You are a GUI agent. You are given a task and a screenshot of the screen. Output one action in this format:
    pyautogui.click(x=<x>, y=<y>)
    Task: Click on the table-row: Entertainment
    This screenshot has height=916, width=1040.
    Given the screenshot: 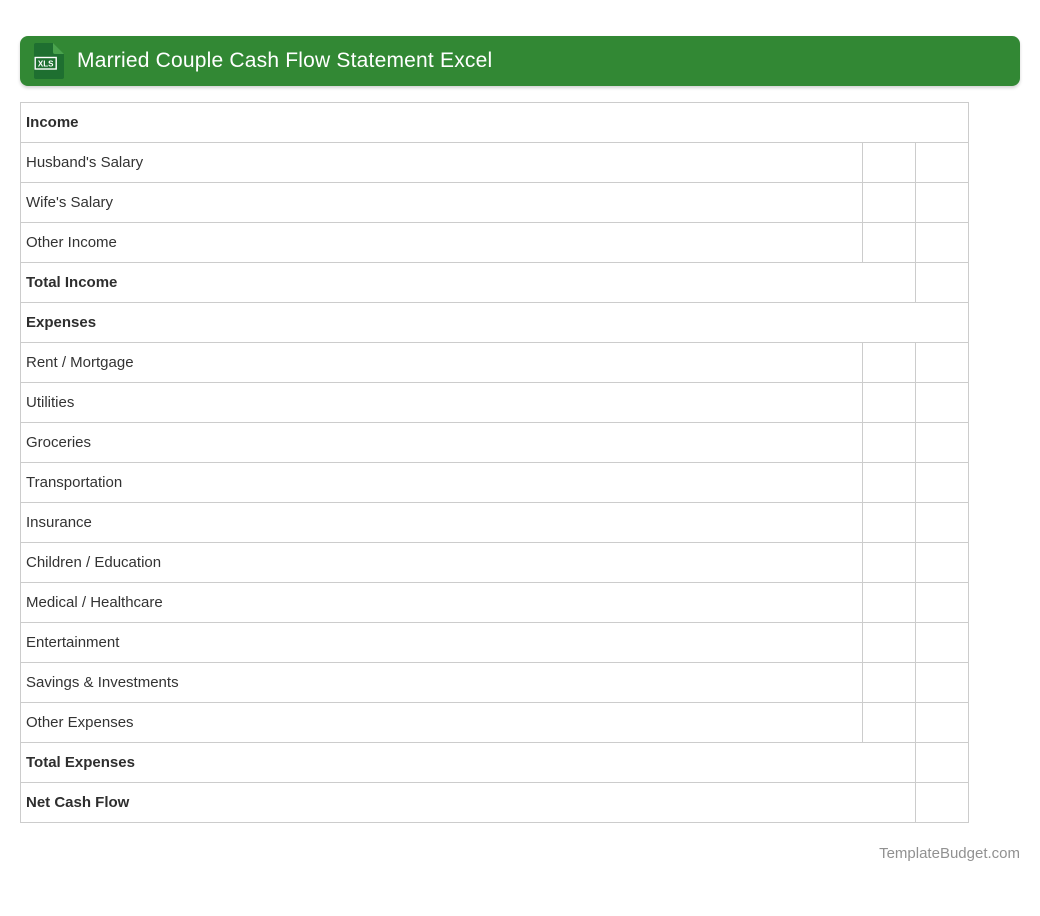 What is the action you would take?
    pyautogui.click(x=495, y=642)
    